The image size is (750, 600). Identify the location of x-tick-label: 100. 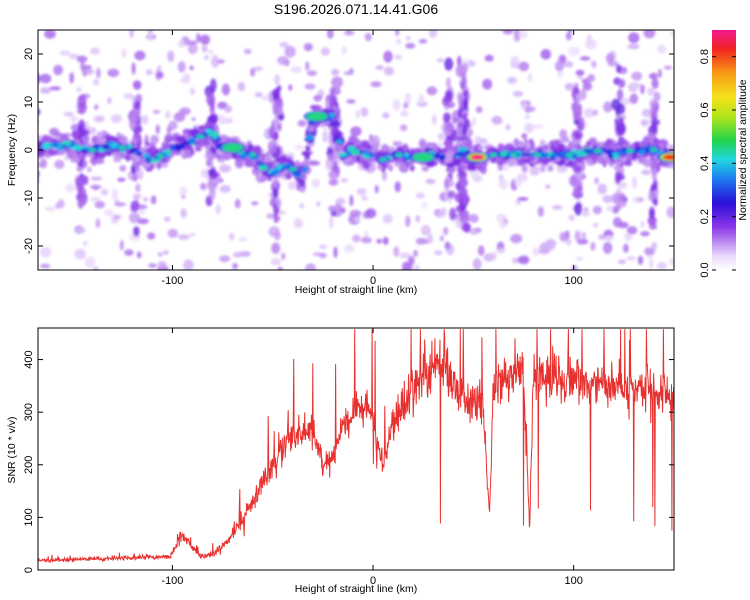
(574, 581).